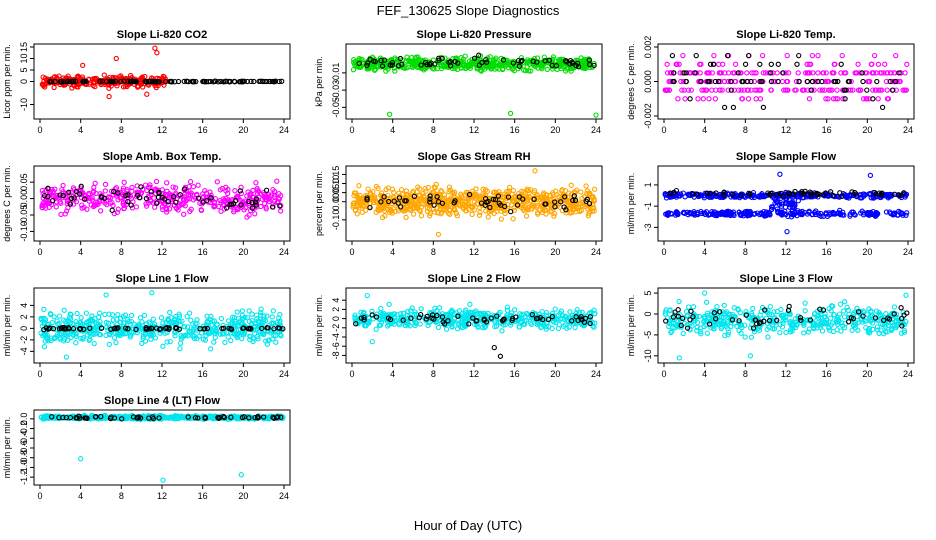  I want to click on y-tick-label: 2, so click(336, 309).